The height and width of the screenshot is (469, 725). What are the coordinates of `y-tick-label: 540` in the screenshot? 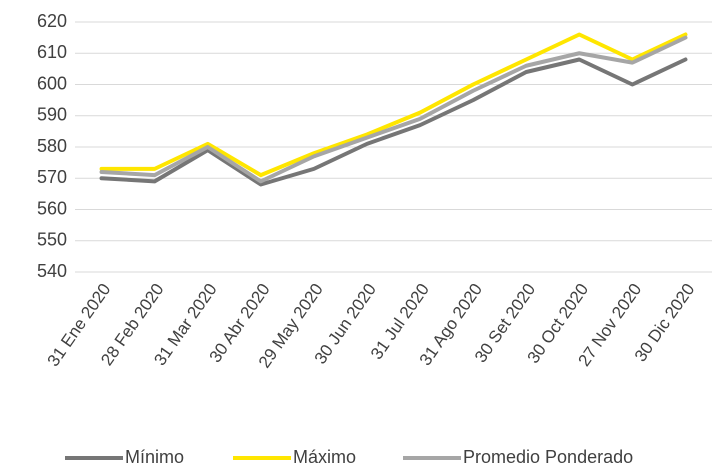 It's located at (52, 271).